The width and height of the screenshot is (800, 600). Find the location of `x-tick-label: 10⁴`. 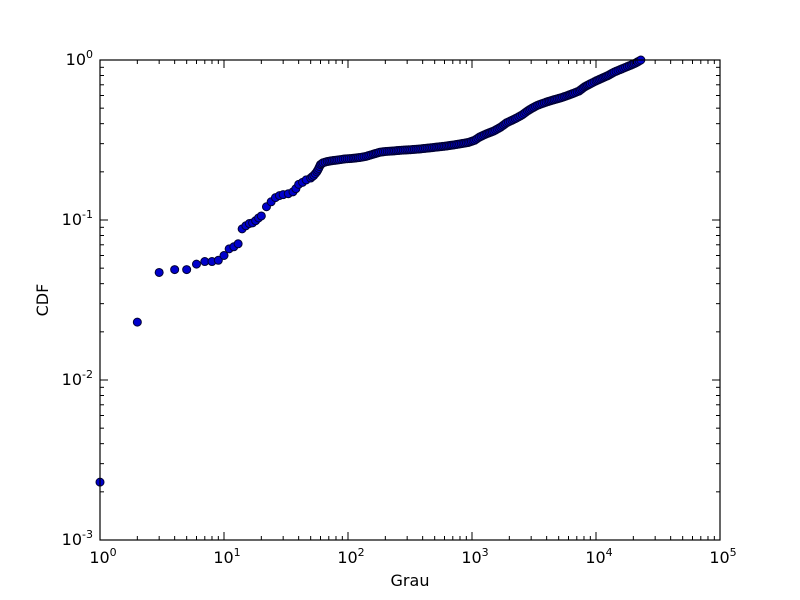

x-tick-label: 10⁴ is located at coordinates (598, 556).